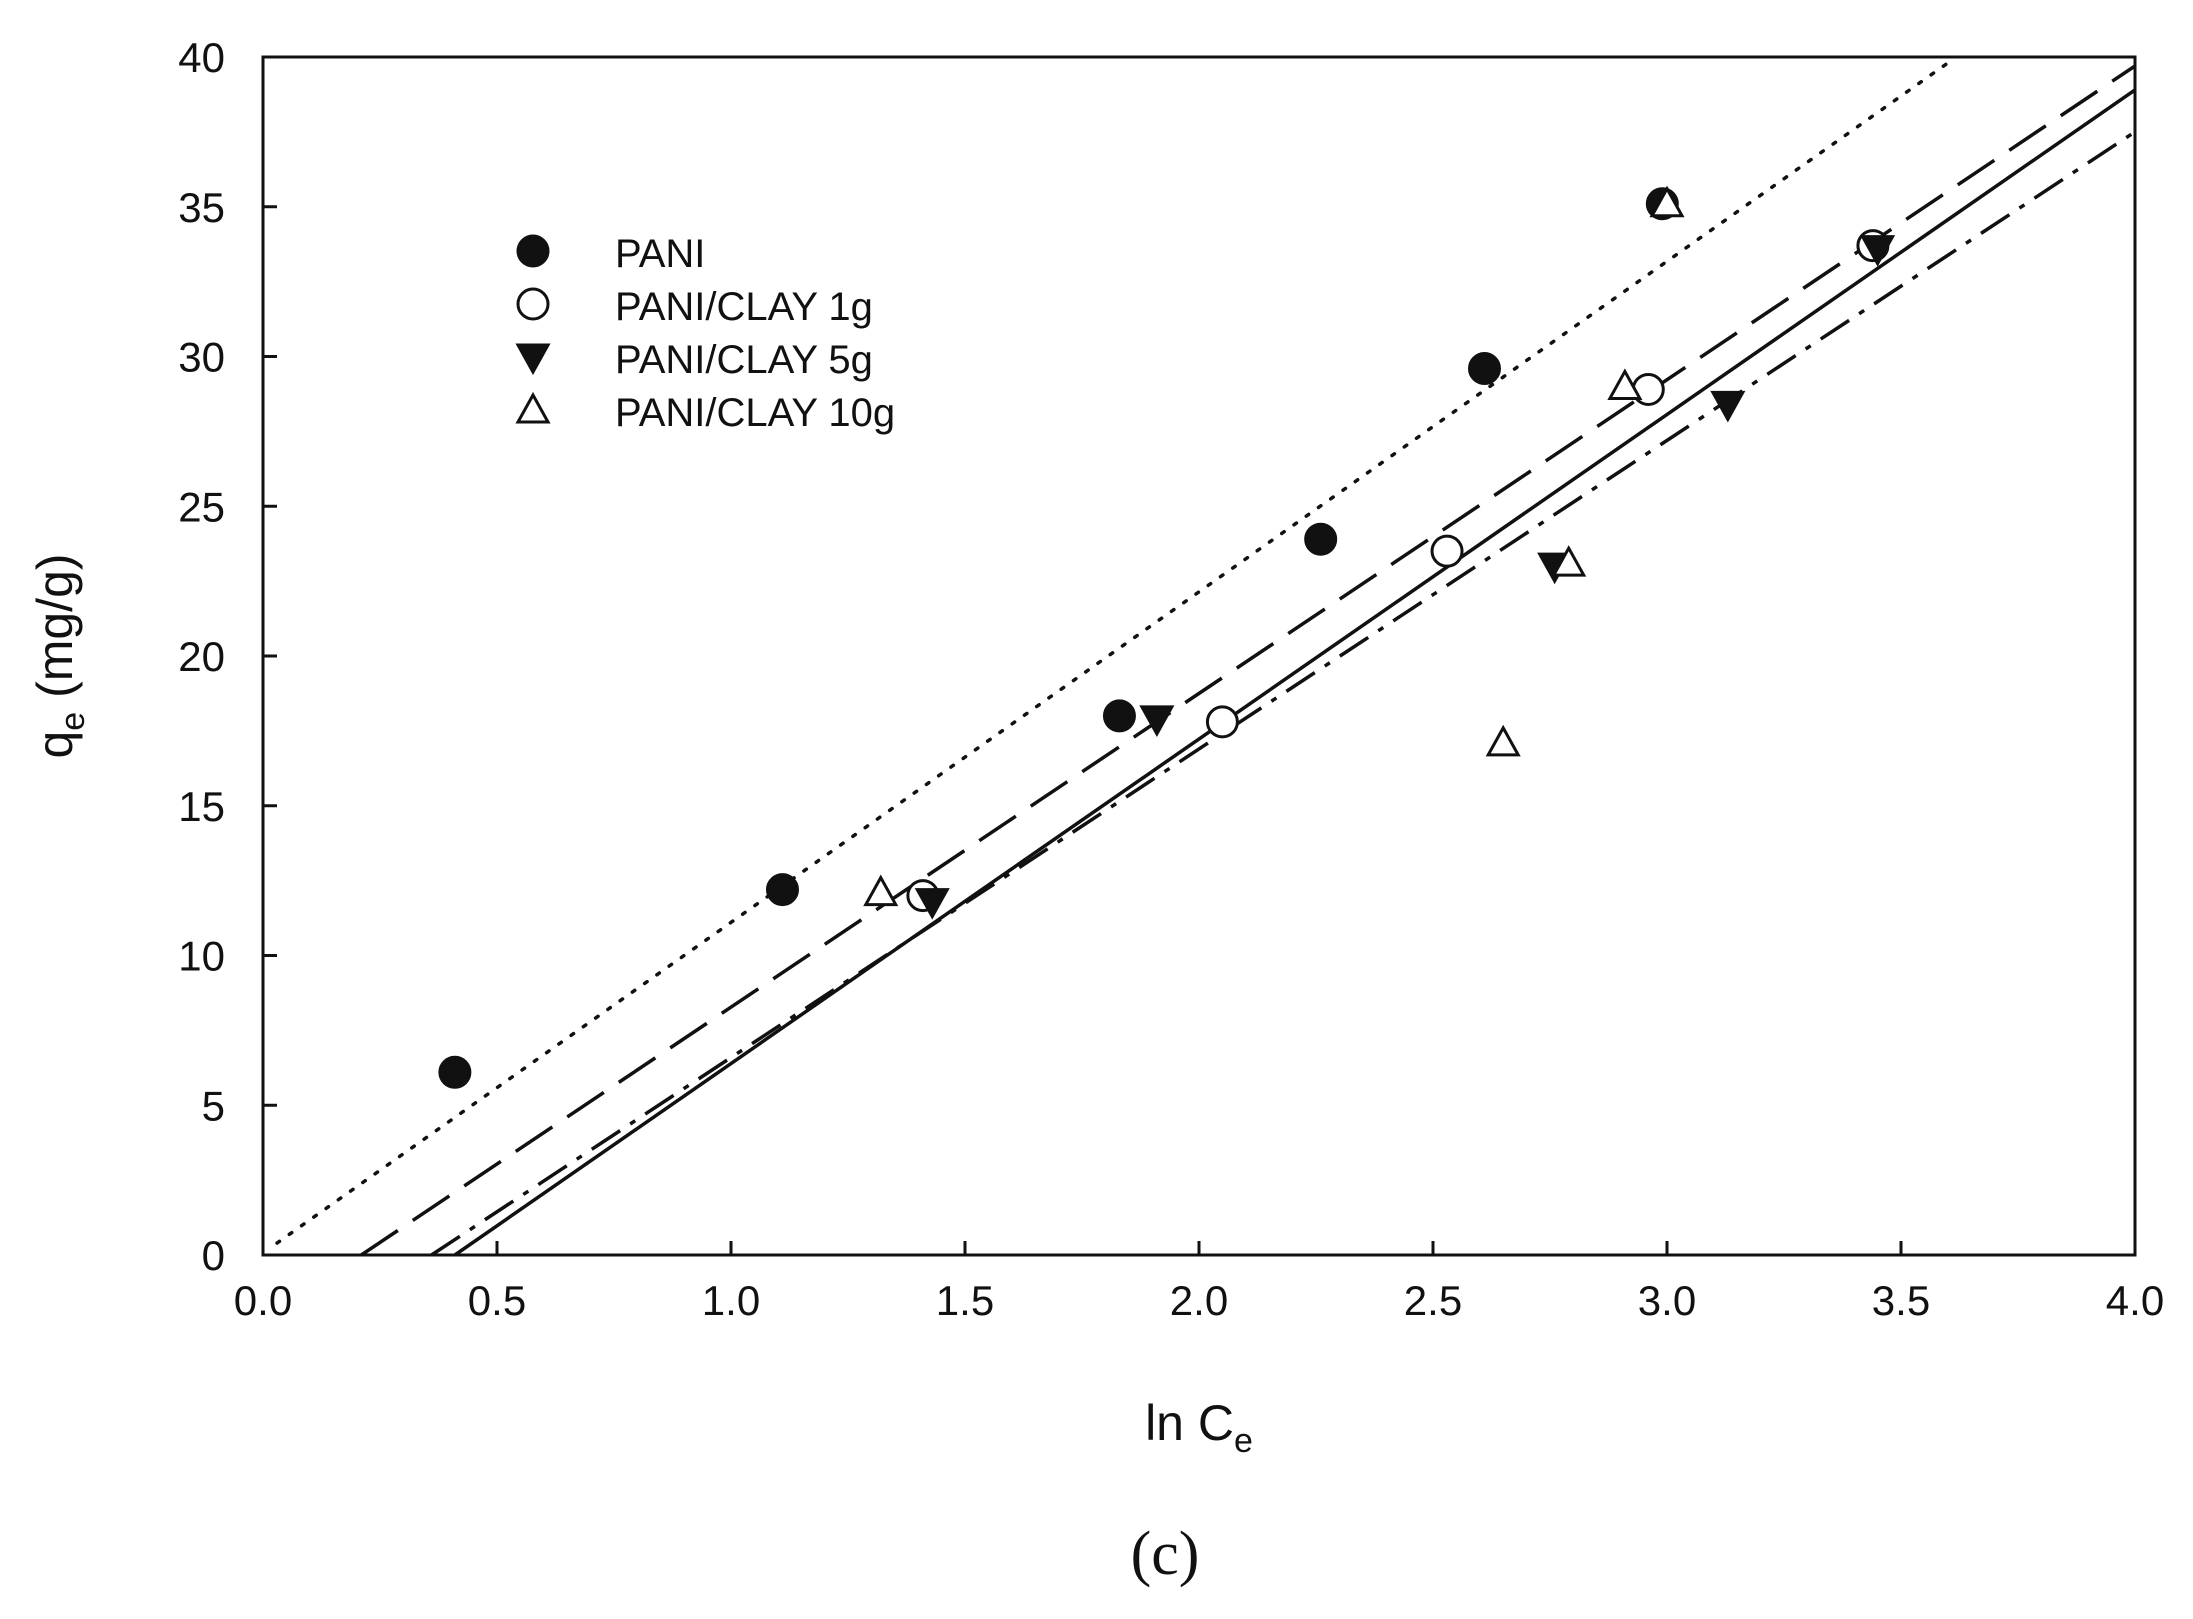 The image size is (2193, 1619). What do you see at coordinates (1165, 1554) in the screenshot?
I see `panel-label: (c)` at bounding box center [1165, 1554].